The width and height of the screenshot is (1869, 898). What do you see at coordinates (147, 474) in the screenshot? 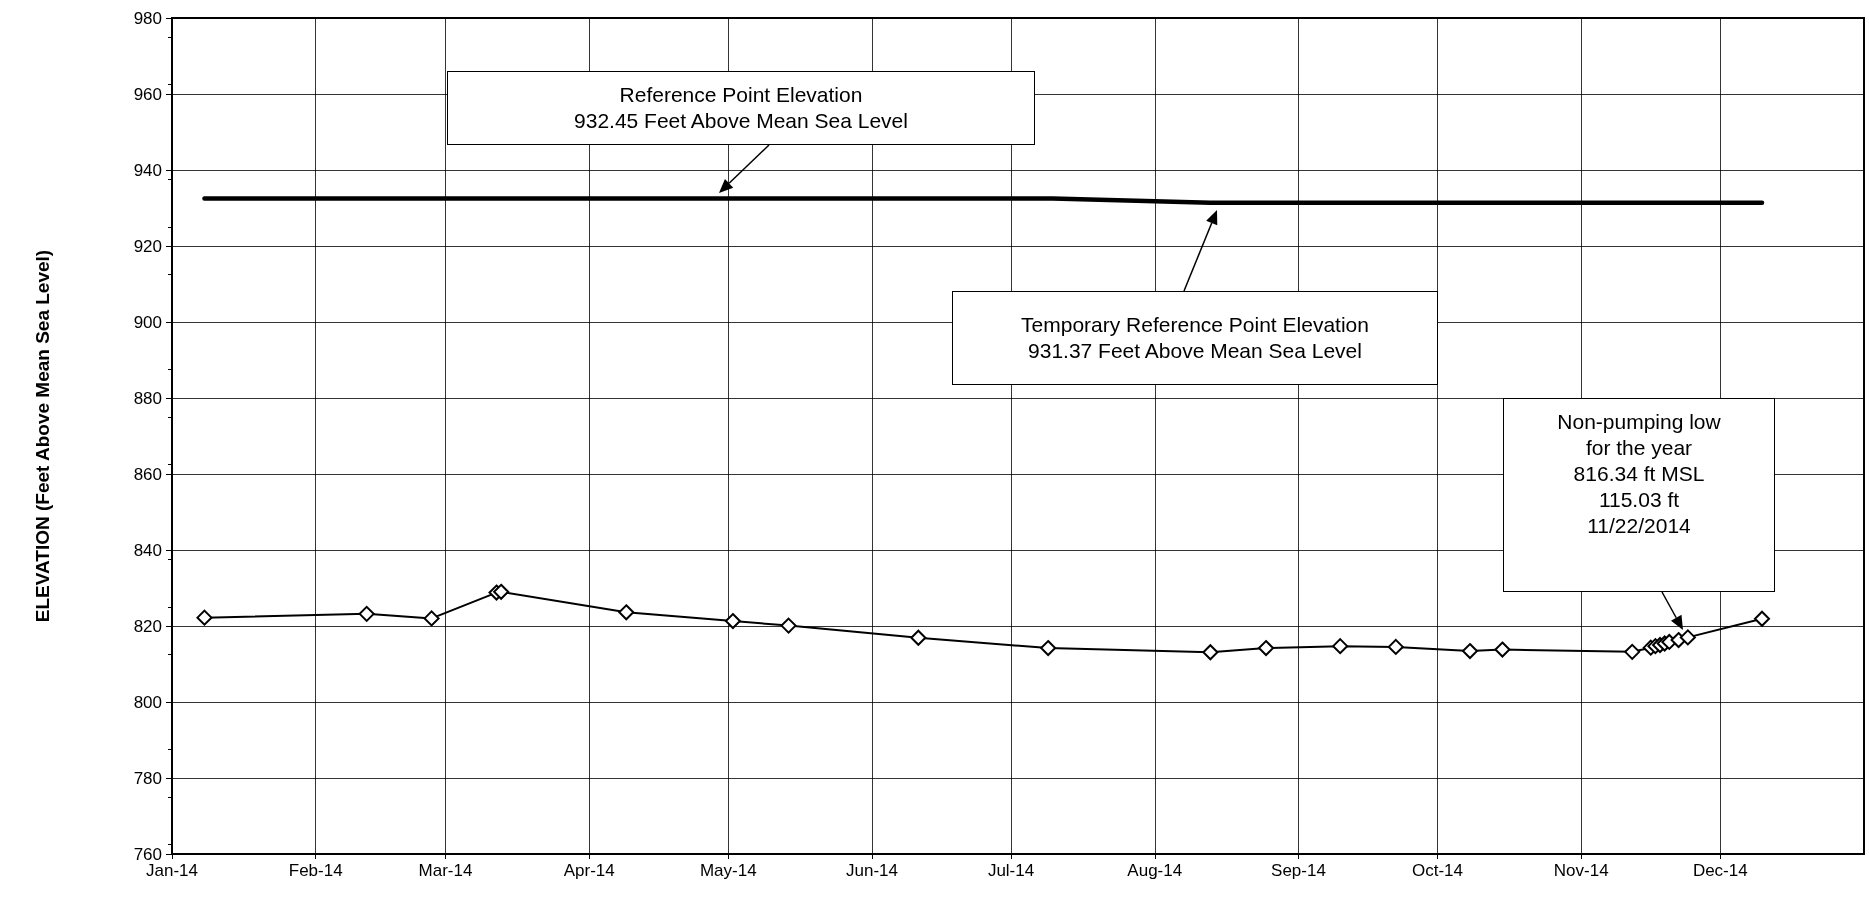
I see `y-tick-label: 860` at bounding box center [147, 474].